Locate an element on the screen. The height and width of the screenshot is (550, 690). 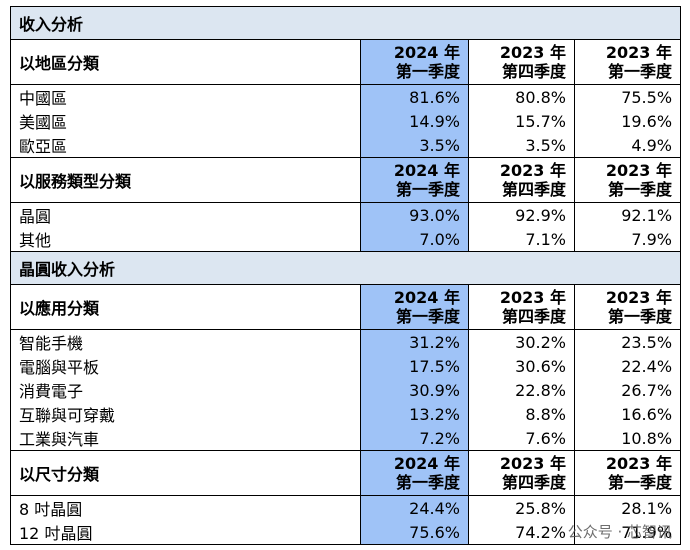
row-value-q1_2024: 31.2% is located at coordinates (414, 341).